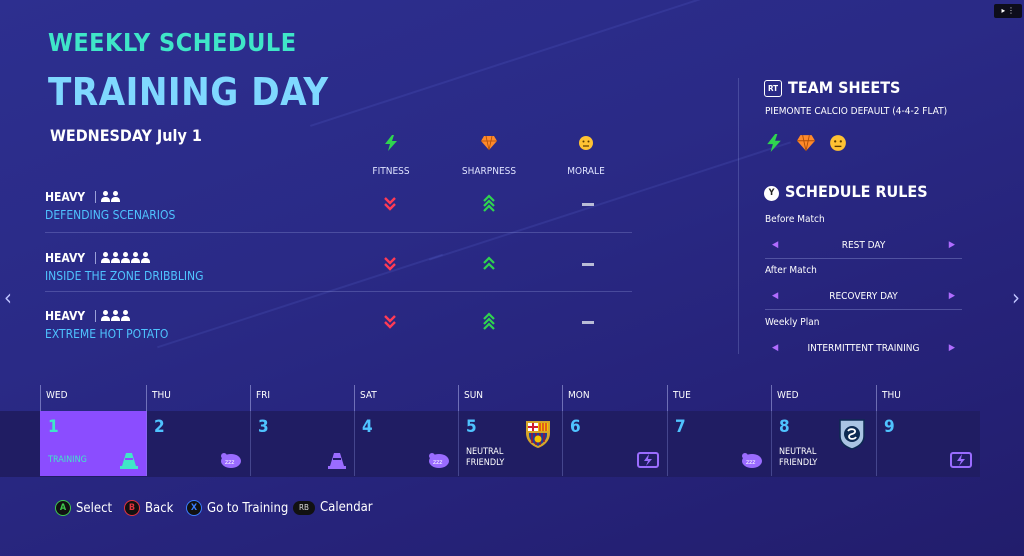 Image resolution: width=1024 pixels, height=556 pixels. I want to click on day-number: 4, so click(367, 427).